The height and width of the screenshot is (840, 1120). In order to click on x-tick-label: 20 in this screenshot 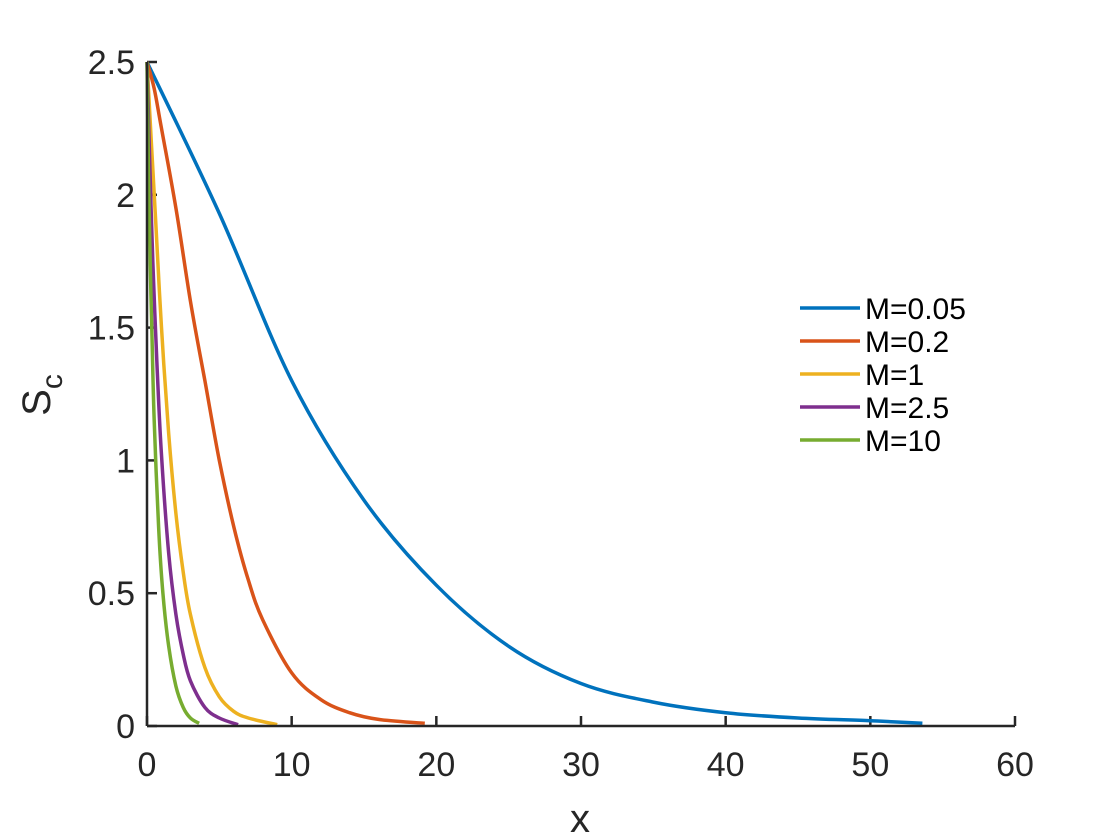, I will do `click(436, 765)`.